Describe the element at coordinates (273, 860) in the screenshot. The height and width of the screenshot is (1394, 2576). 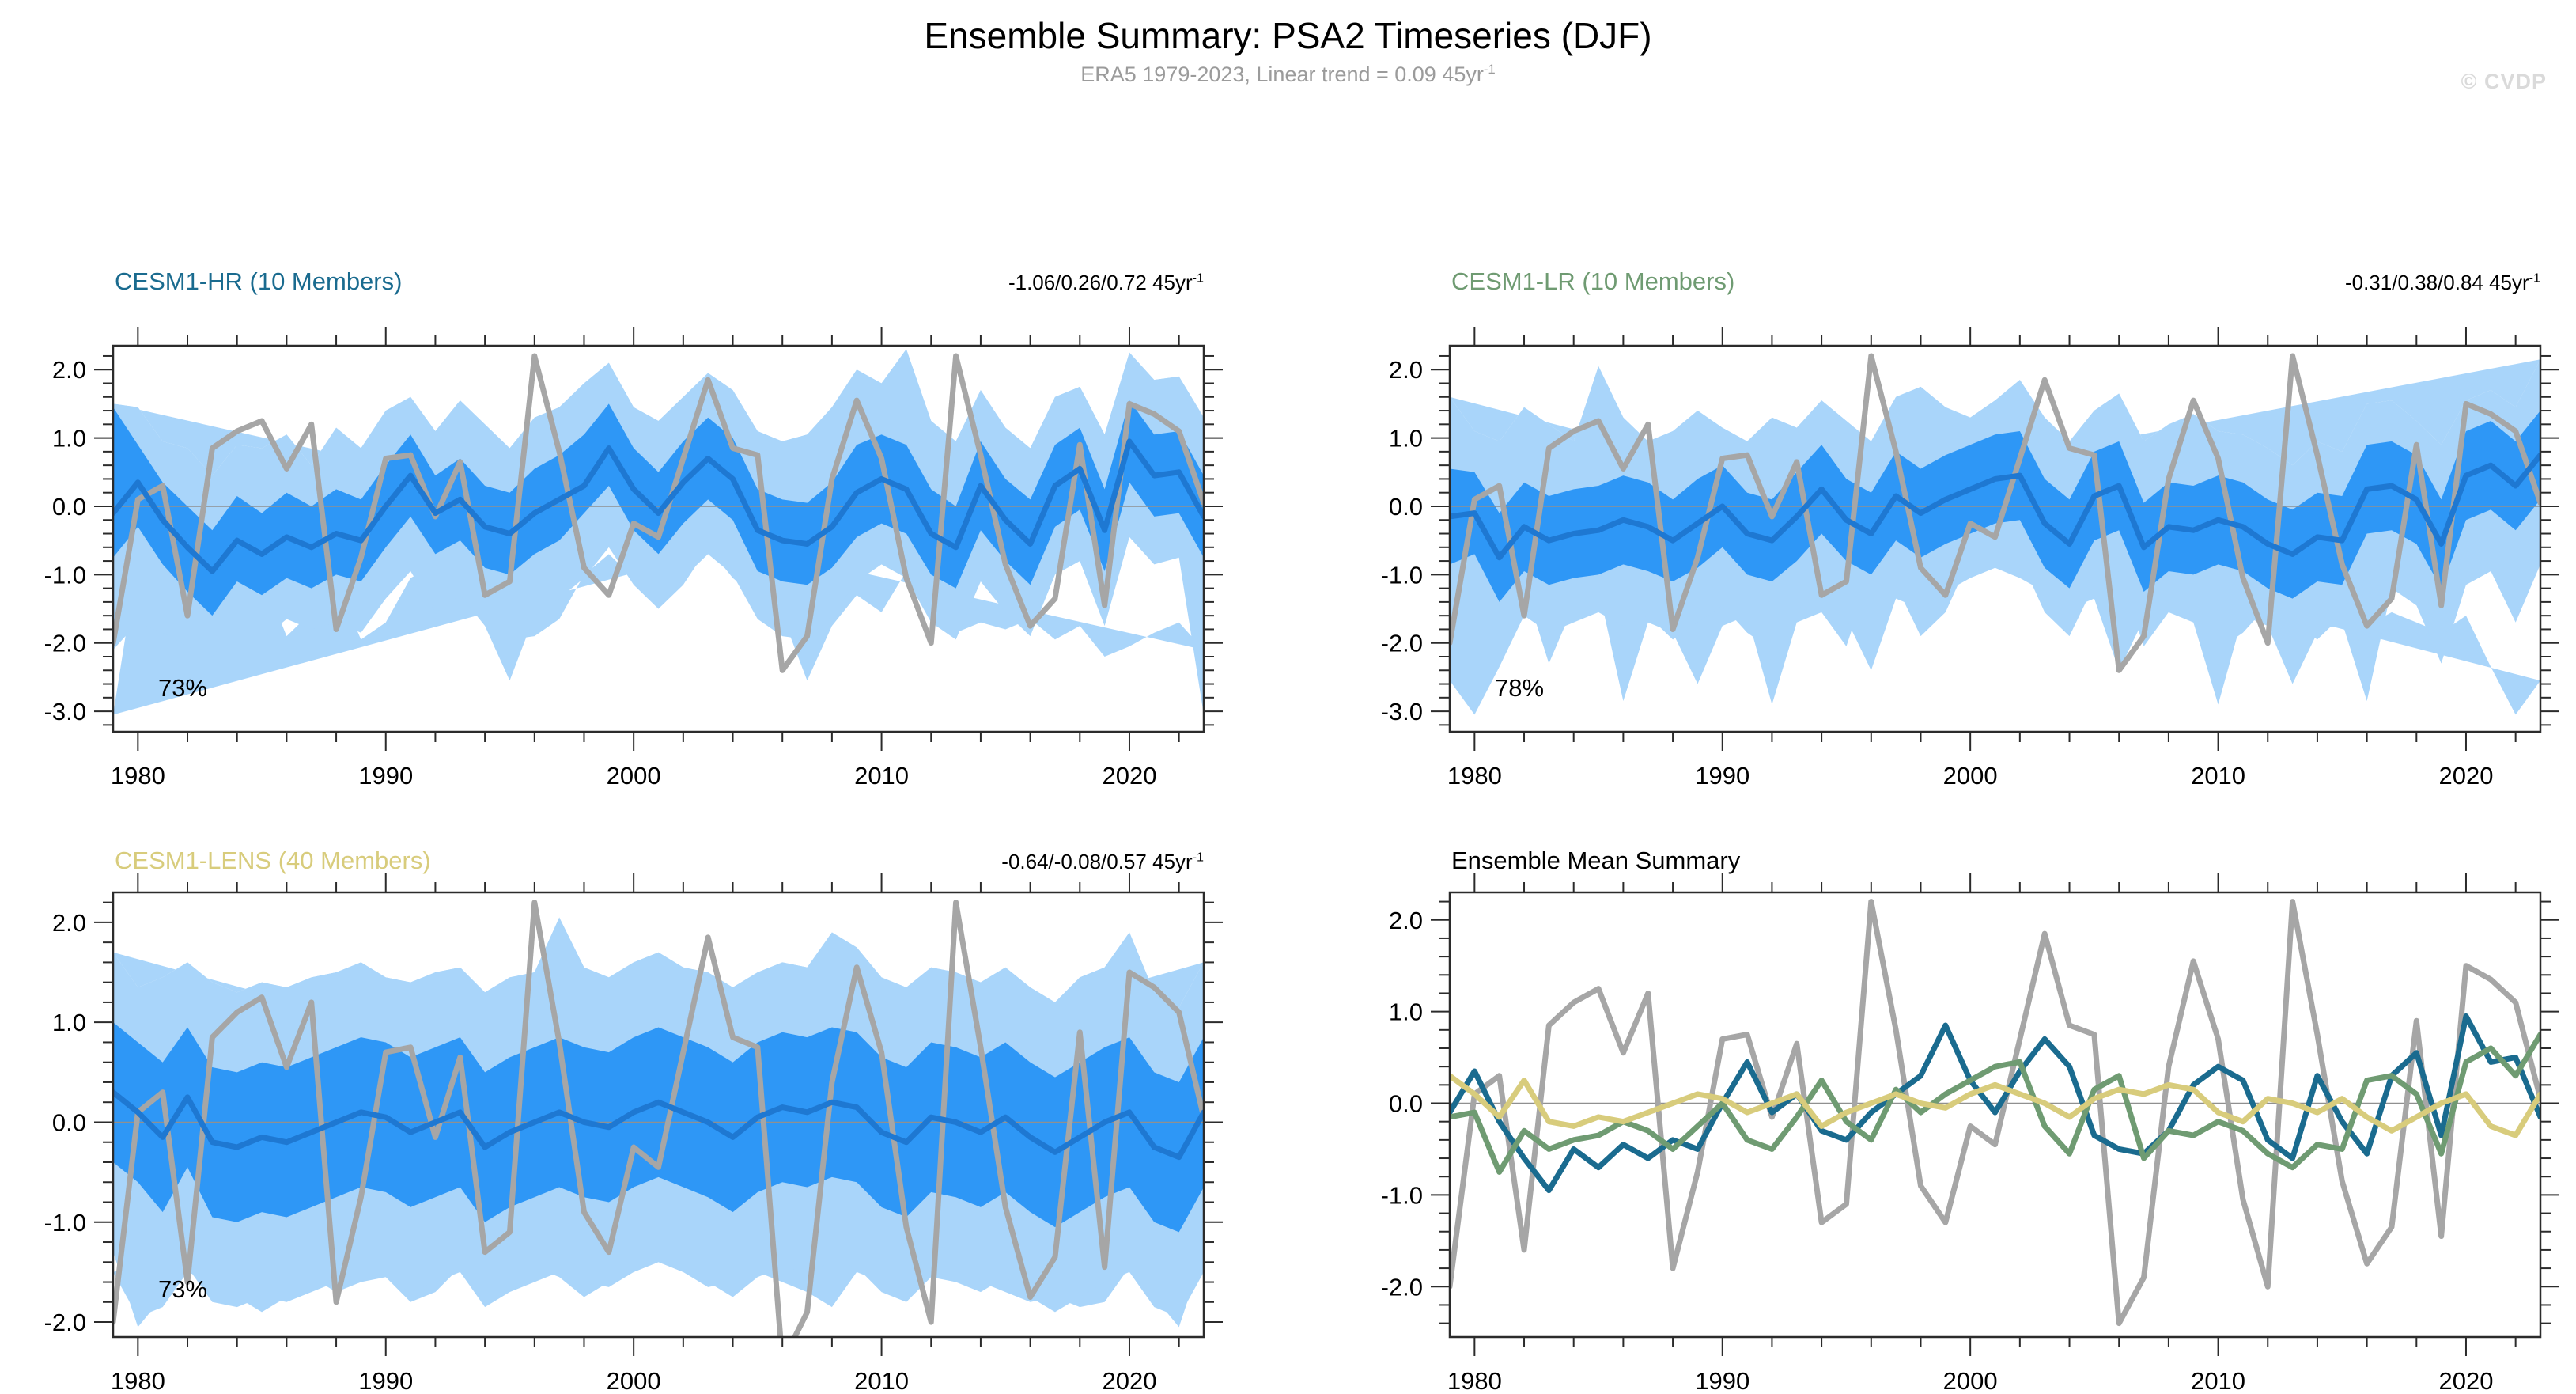
I see `panel-title-cesm1-lens: CESM1-LENS (40 Members)` at that location.